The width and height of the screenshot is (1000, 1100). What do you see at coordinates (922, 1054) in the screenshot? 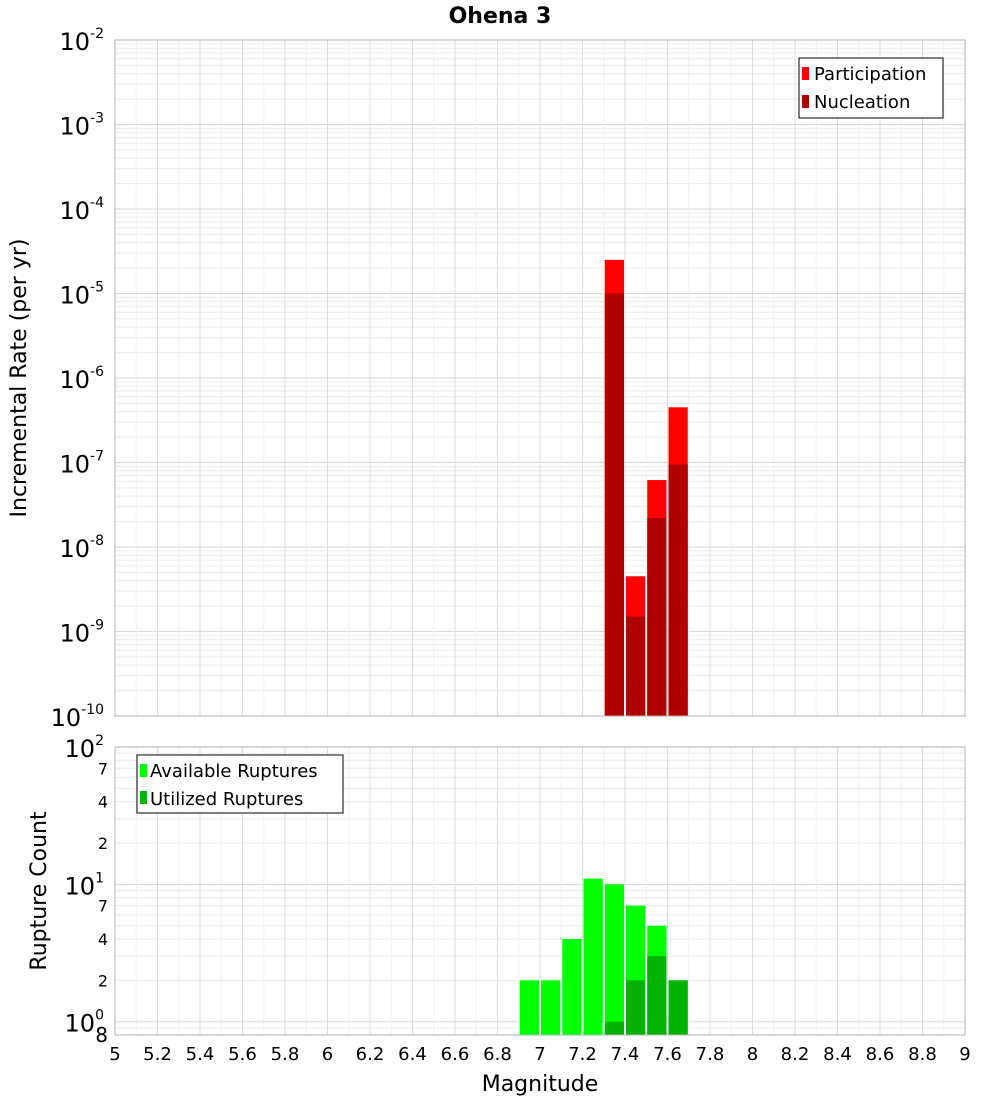
I see `x-tick-label: 8.8` at bounding box center [922, 1054].